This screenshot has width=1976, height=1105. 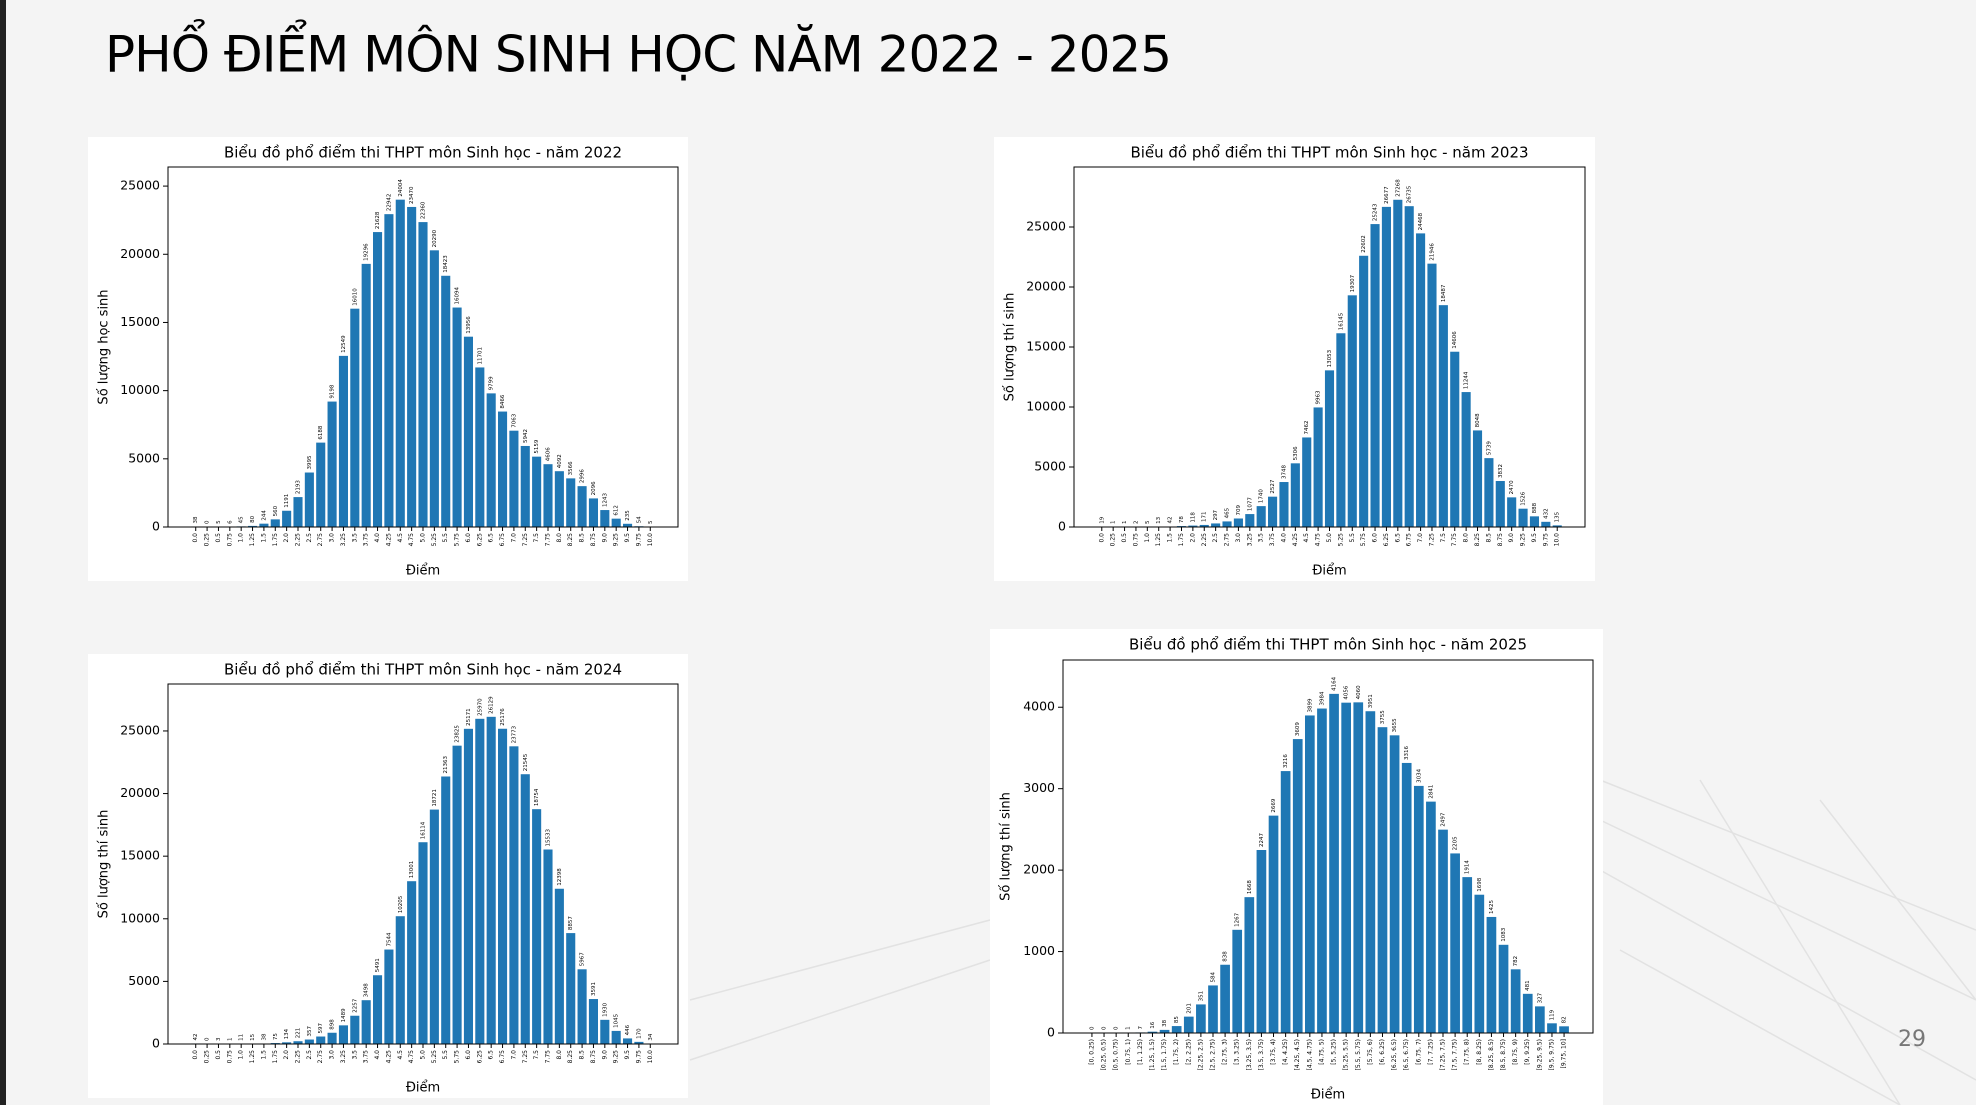 I want to click on data-label: 2, so click(x=1136, y=522).